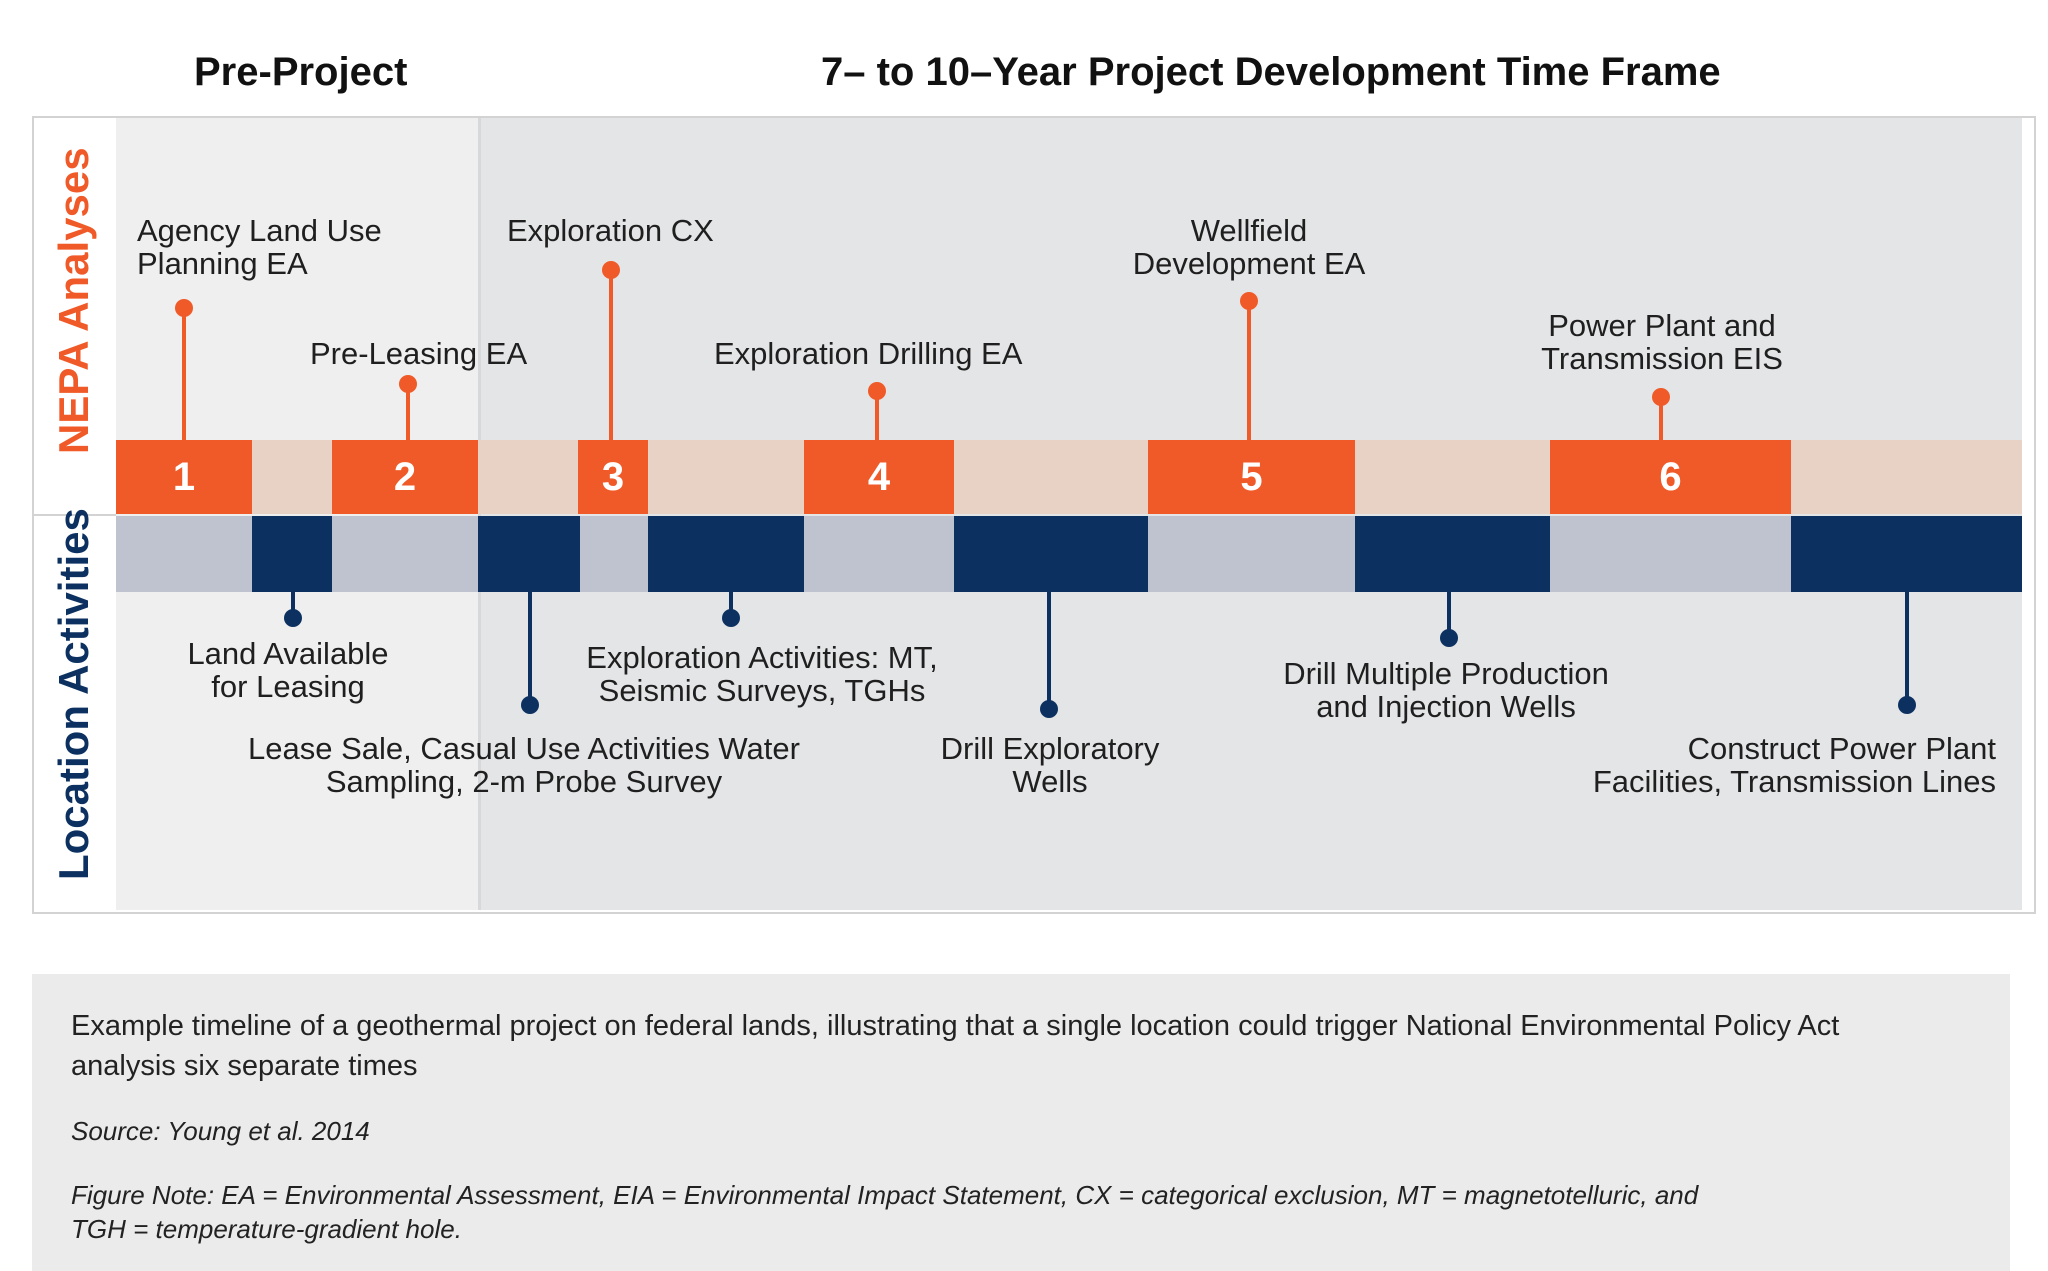  What do you see at coordinates (1050, 748) in the screenshot?
I see `location-label-4-line-1: Drill Exploratory` at bounding box center [1050, 748].